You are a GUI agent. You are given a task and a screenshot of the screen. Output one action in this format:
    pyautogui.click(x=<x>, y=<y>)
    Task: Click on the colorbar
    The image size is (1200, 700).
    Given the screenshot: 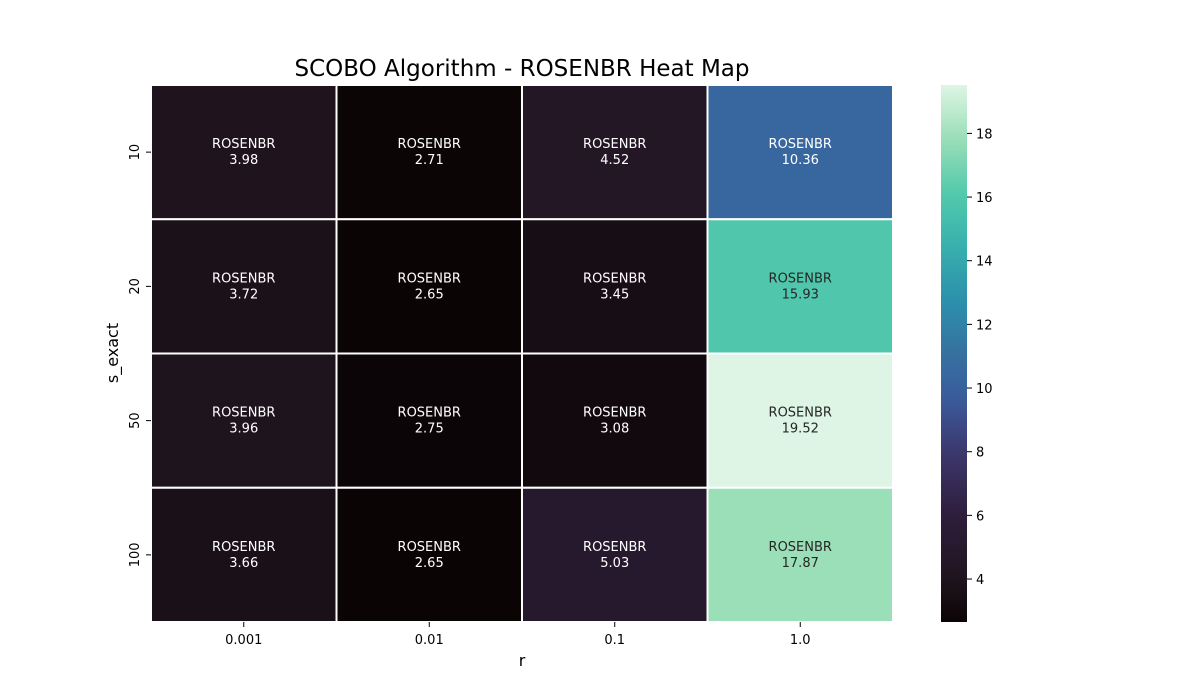 What is the action you would take?
    pyautogui.click(x=954, y=353)
    